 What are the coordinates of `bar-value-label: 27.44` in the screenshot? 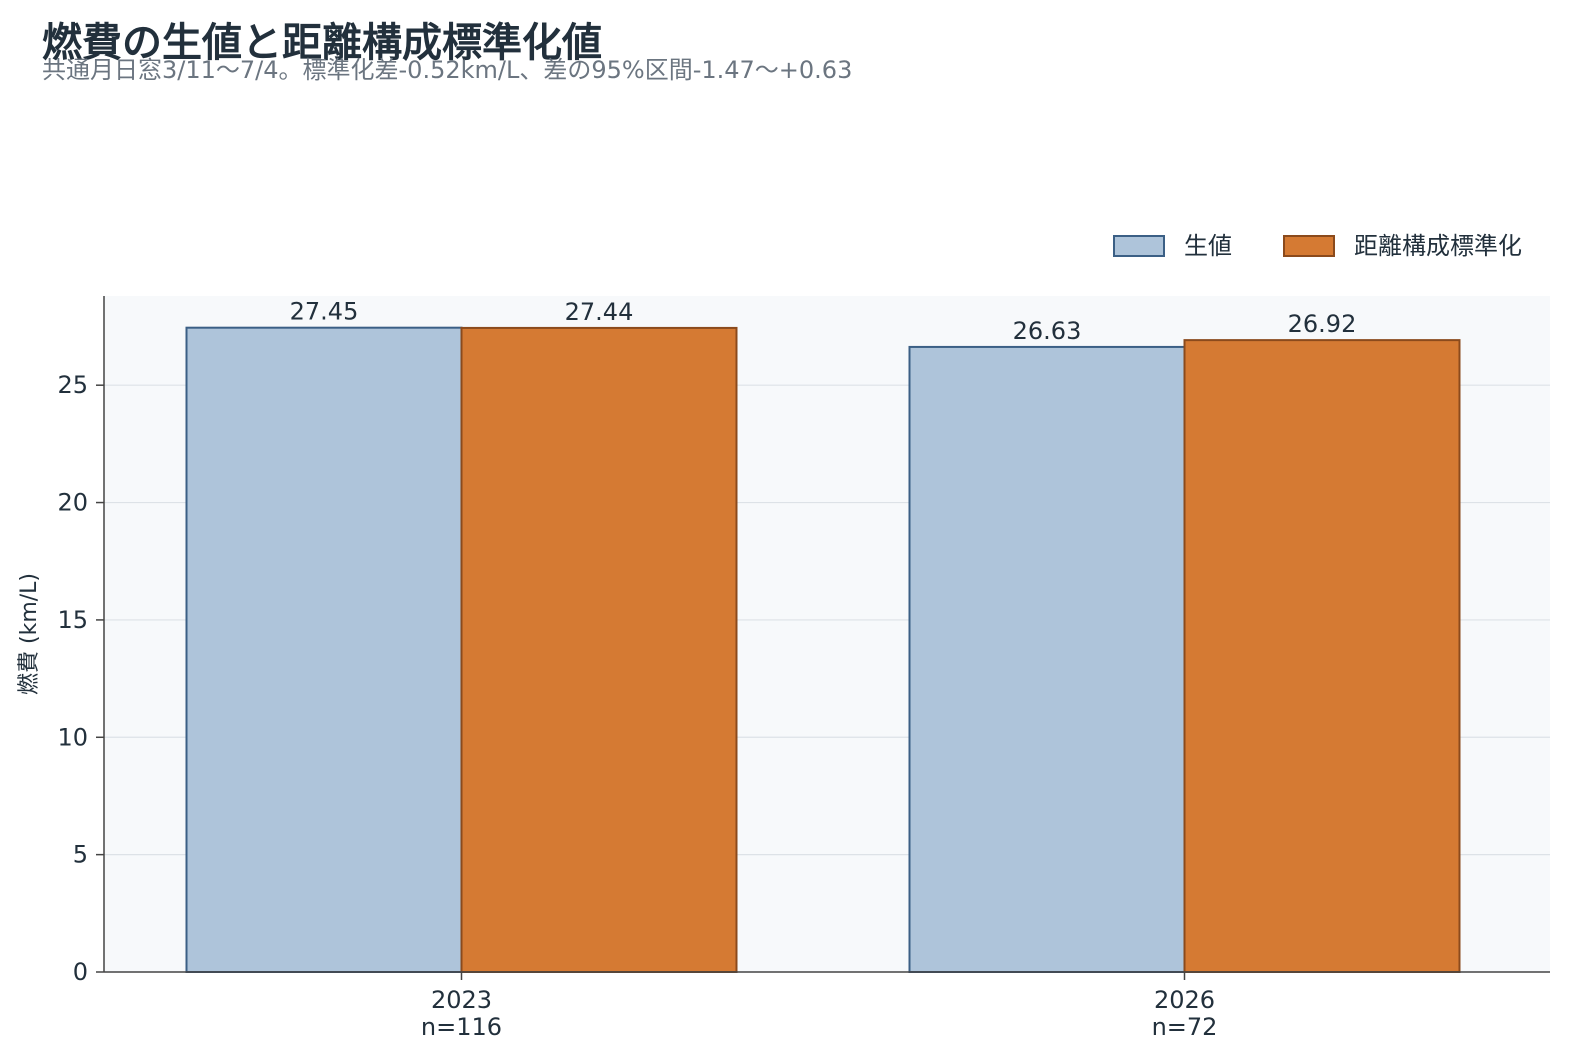 It's located at (599, 312).